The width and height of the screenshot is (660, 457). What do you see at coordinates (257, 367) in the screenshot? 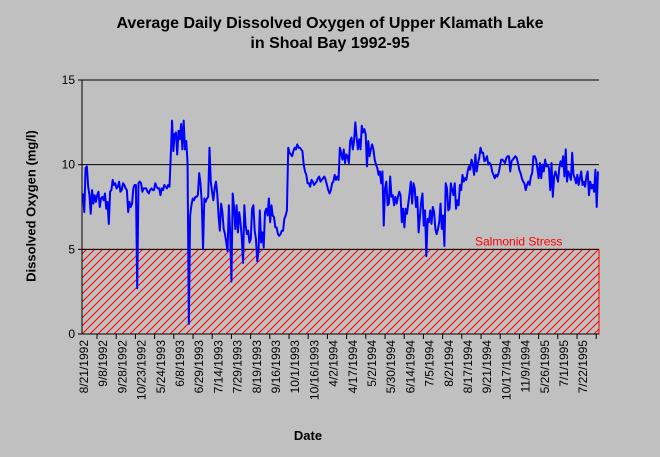
I see `x-tick-label: 8/19/1993` at bounding box center [257, 367].